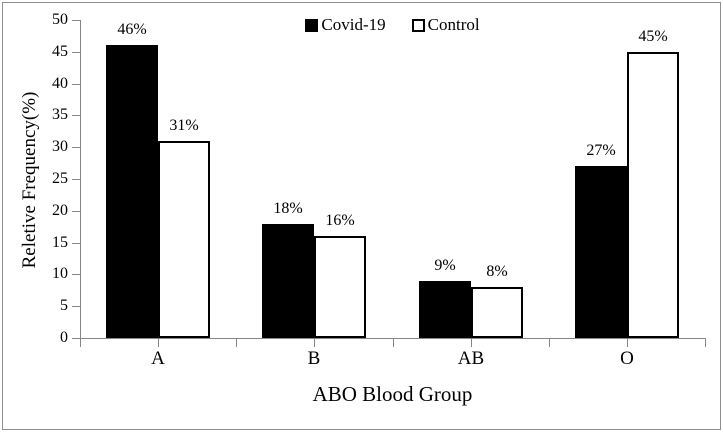 This screenshot has width=723, height=432. I want to click on bar-covid-19-ab, so click(445, 309).